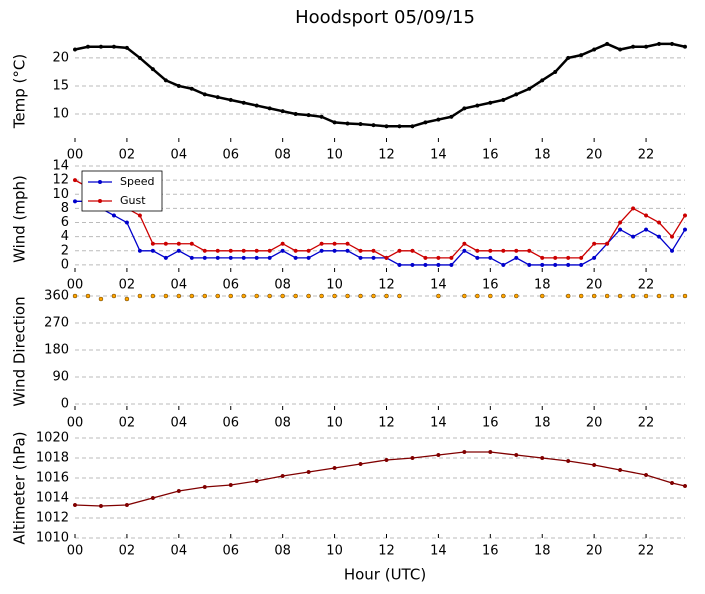 This screenshot has height=594, width=705. What do you see at coordinates (60, 57) in the screenshot?
I see `y-tick-label: 20` at bounding box center [60, 57].